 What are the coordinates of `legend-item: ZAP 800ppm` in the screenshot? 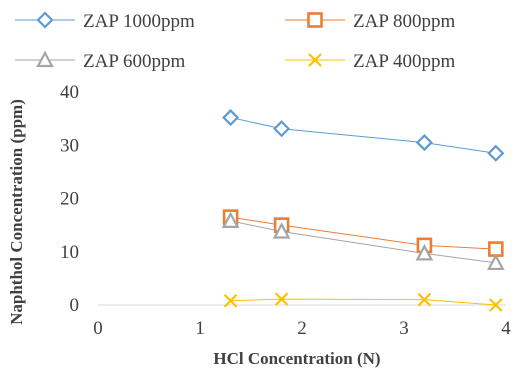 It's located at (370, 21).